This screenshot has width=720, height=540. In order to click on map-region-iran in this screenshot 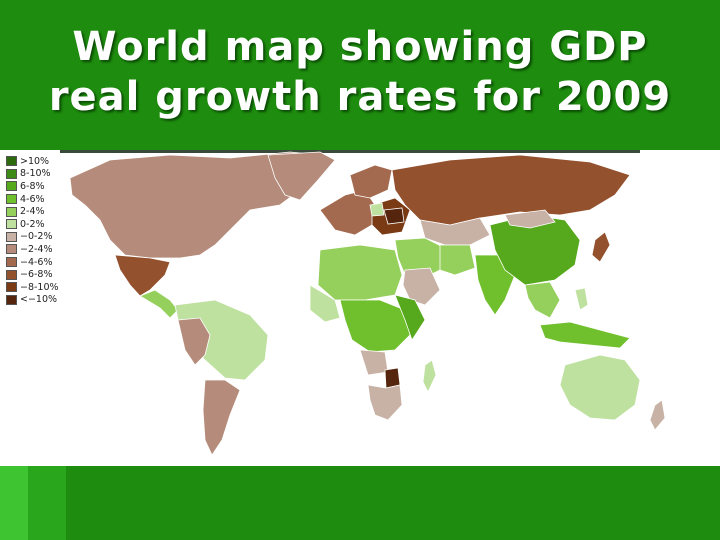, I will do `click(457, 260)`.